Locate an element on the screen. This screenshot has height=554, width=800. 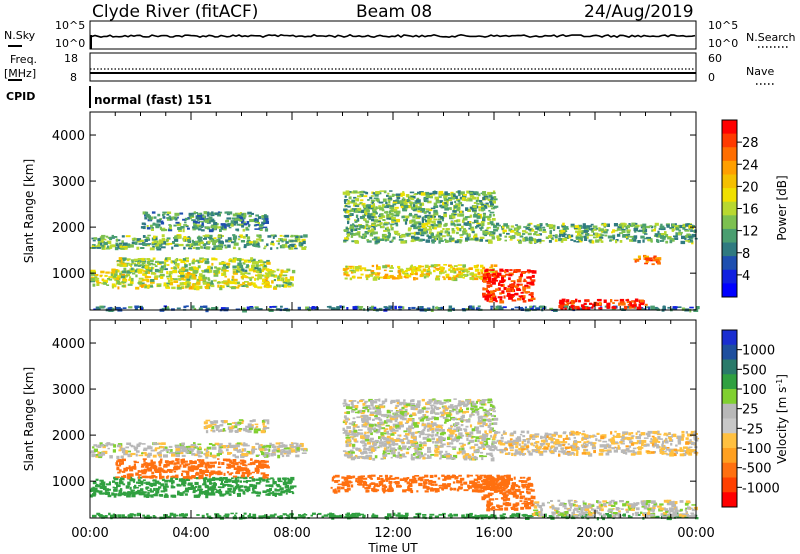
freq-label-1: Freq. is located at coordinates (23, 59).